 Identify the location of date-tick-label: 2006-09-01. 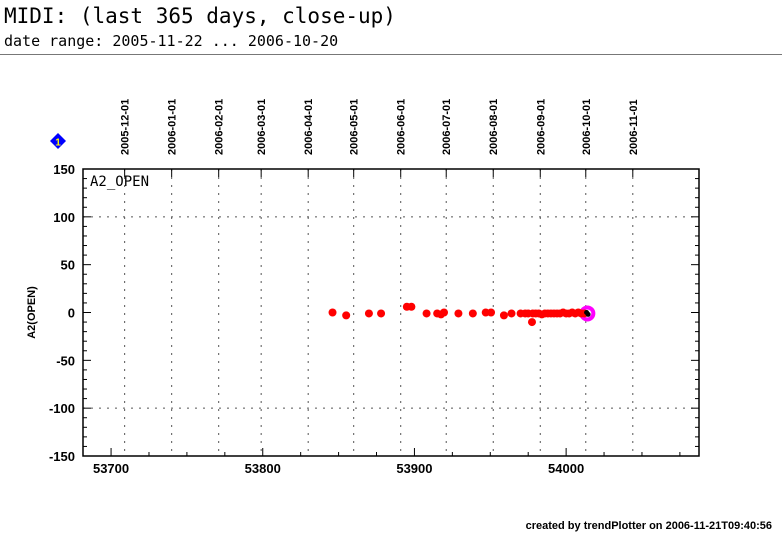
(541, 127).